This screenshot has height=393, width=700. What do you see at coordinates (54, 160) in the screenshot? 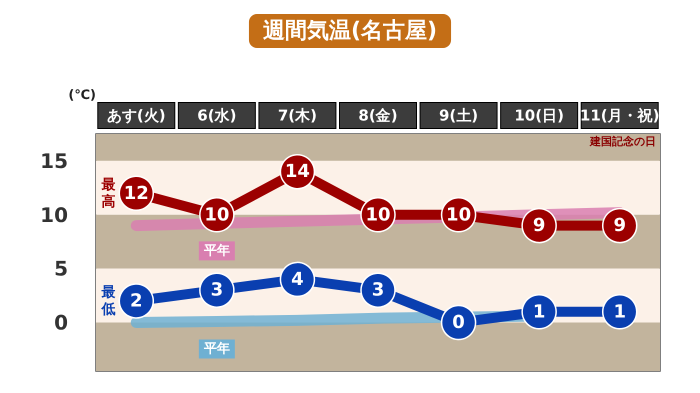
I see `y-tick-label: 15` at bounding box center [54, 160].